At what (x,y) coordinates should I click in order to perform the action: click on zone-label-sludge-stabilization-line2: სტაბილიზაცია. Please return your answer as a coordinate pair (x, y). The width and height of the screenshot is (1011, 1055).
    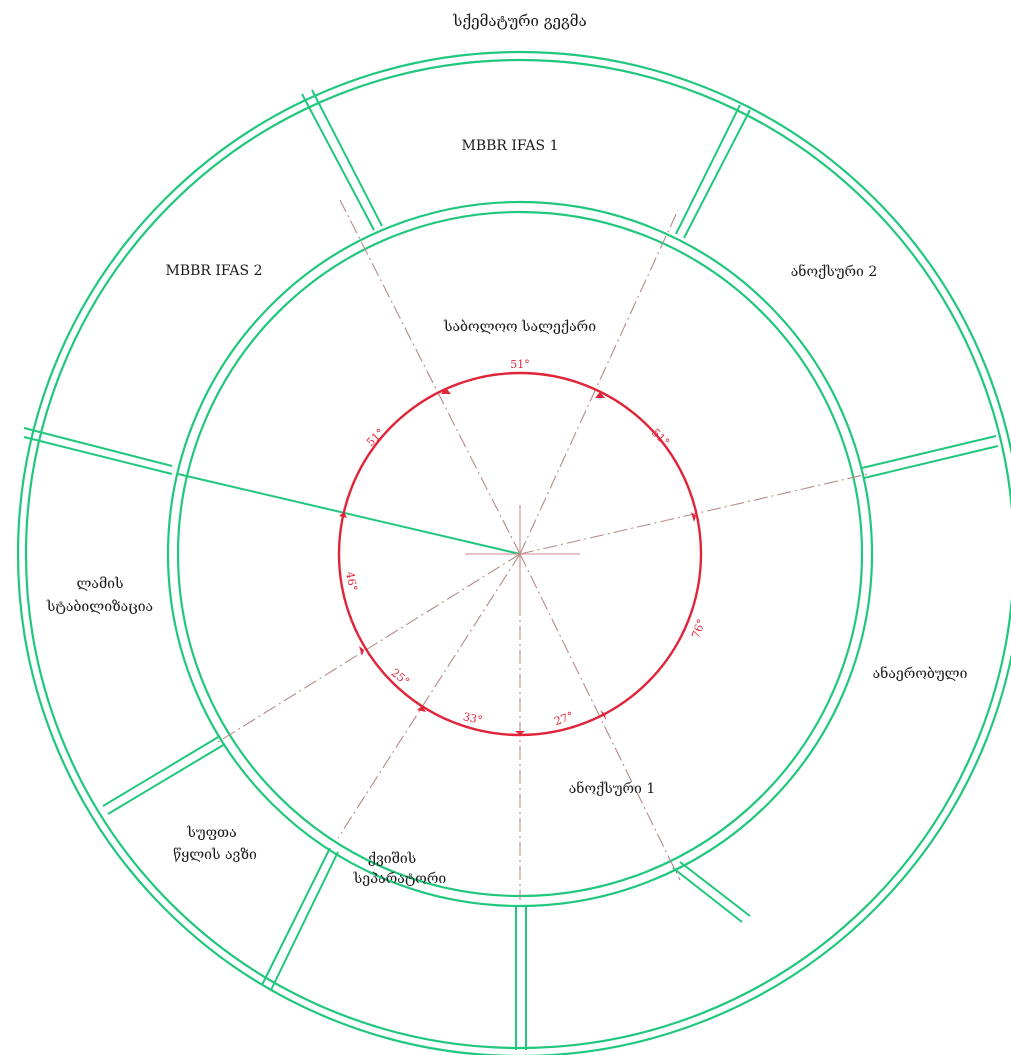
    Looking at the image, I should click on (99, 606).